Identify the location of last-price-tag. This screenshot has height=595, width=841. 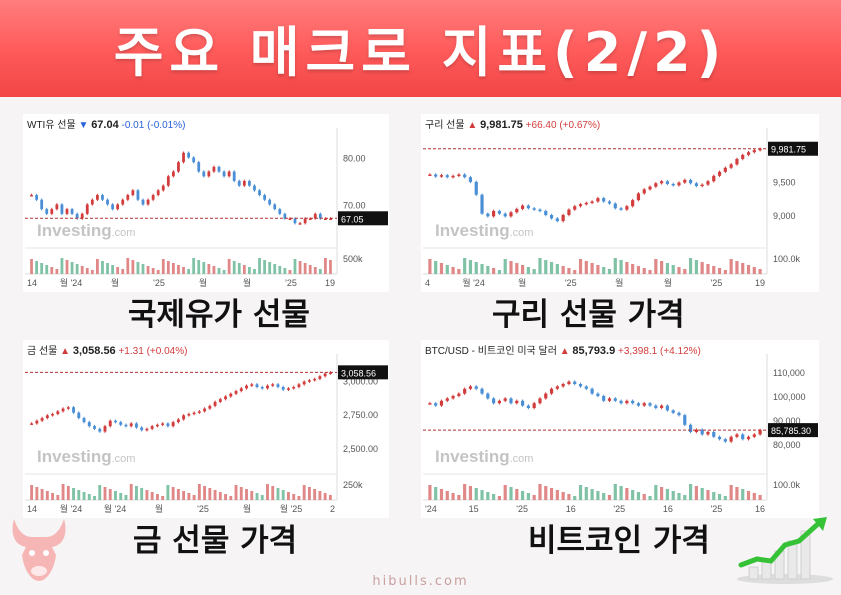
(363, 372).